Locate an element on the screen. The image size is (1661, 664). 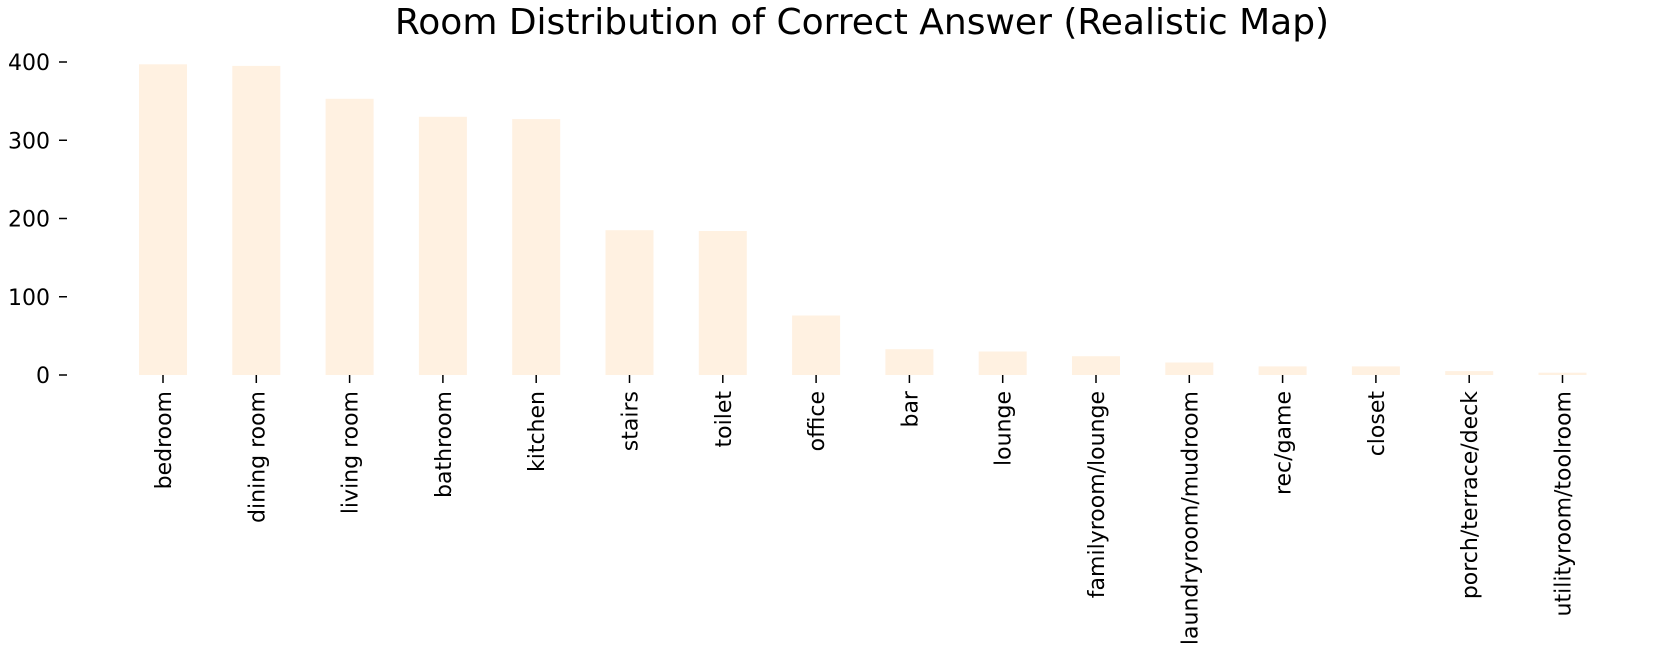
bar-living-room is located at coordinates (349, 237).